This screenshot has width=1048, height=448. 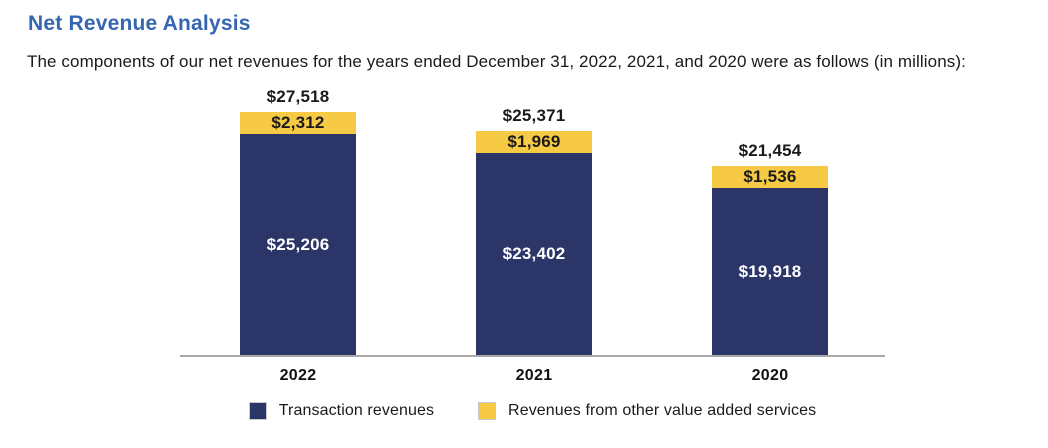 I want to click on bar-segment-other-value-added-services: $2,312, so click(x=298, y=123).